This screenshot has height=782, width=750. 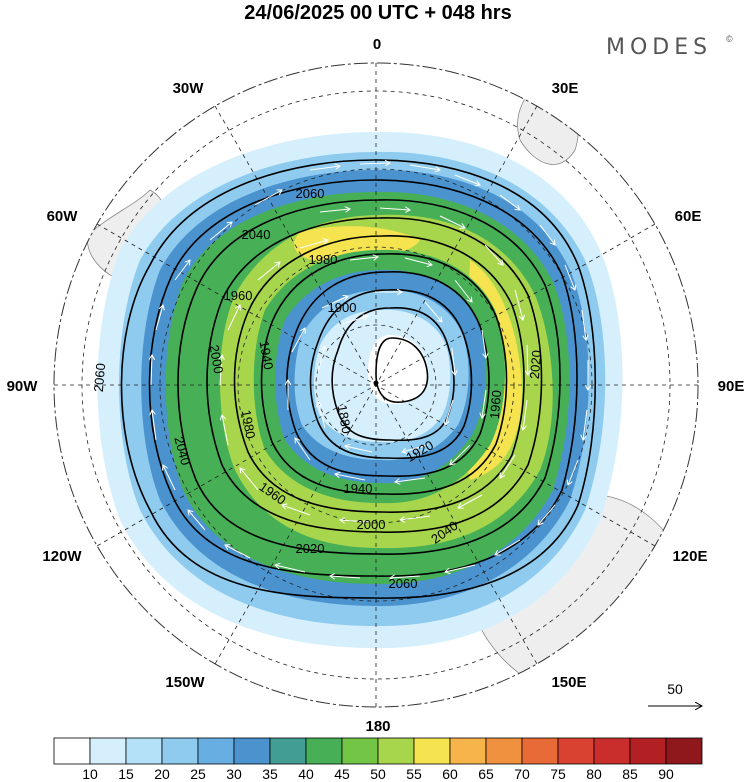 I want to click on colorbar-tick-label: 80, so click(x=594, y=774).